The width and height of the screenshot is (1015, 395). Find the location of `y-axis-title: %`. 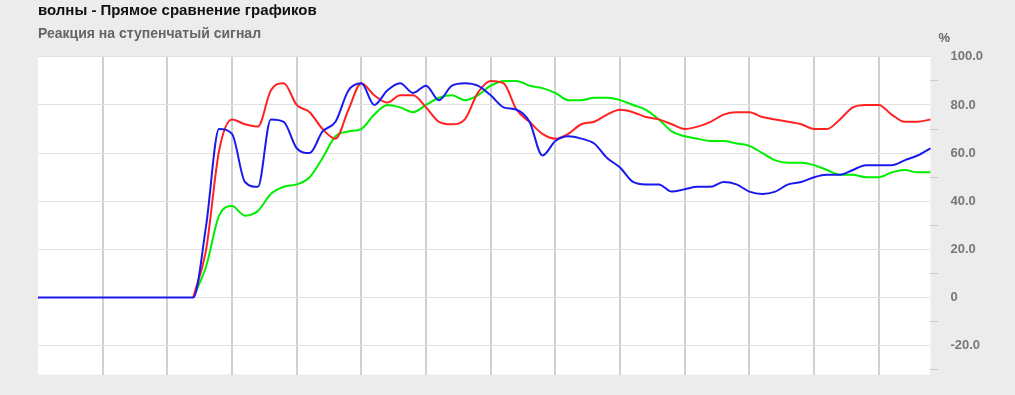

y-axis-title: % is located at coordinates (944, 37).